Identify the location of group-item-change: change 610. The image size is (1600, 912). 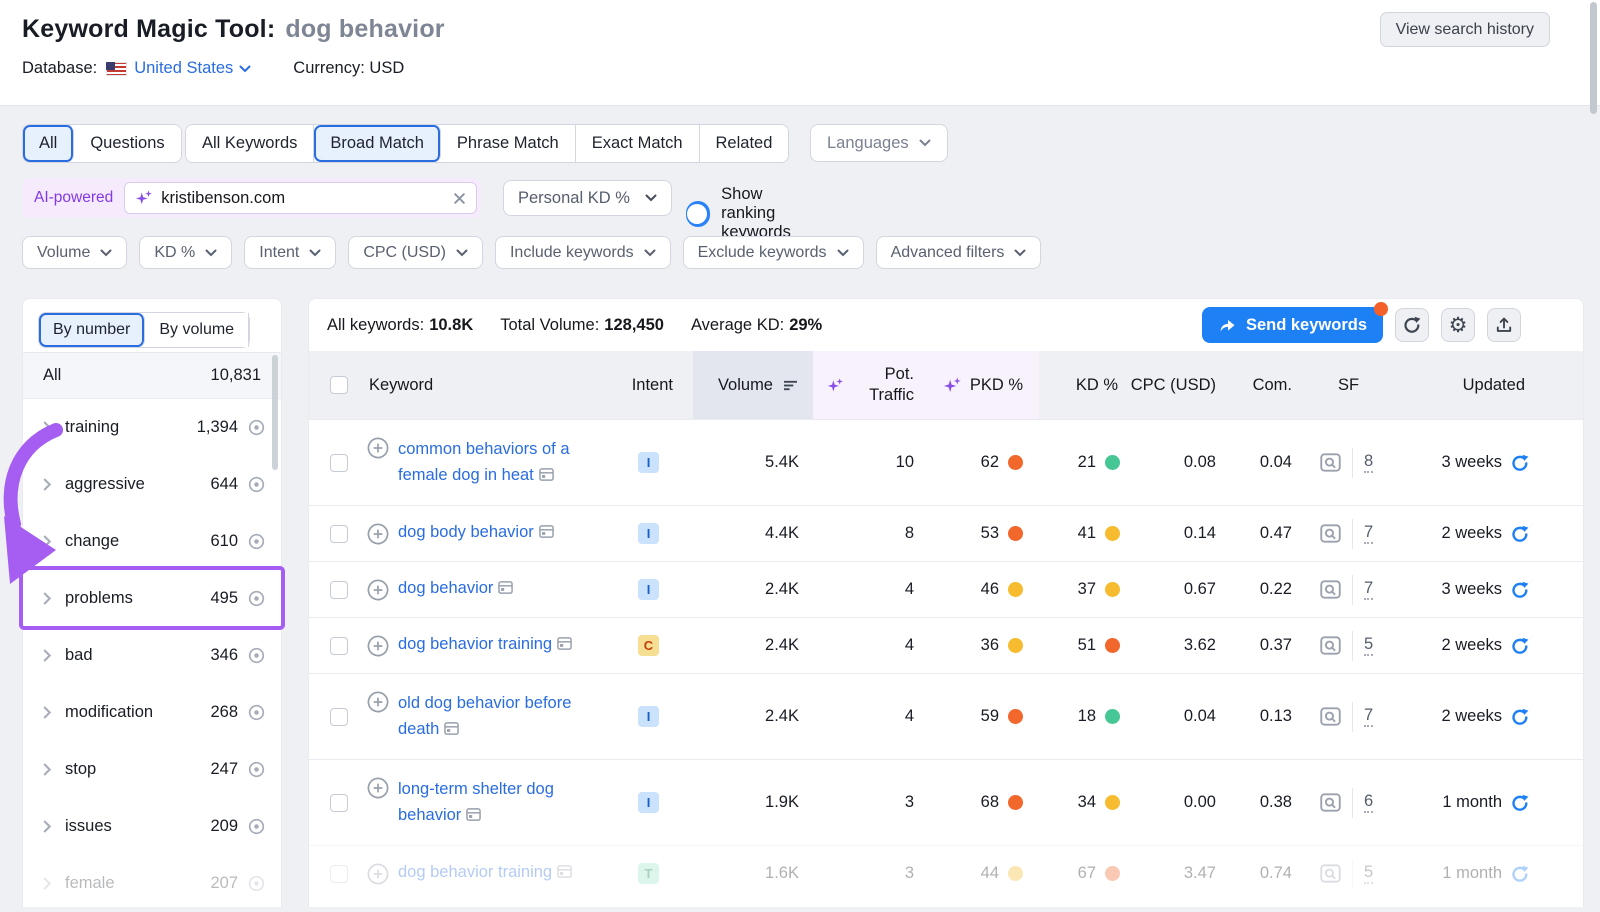
(152, 541).